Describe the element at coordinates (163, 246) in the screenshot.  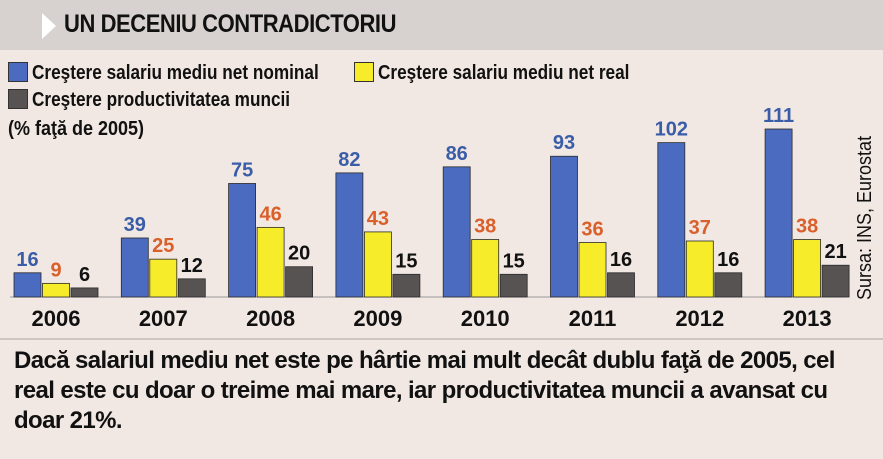
I see `data-label-series-1-2007: 25` at that location.